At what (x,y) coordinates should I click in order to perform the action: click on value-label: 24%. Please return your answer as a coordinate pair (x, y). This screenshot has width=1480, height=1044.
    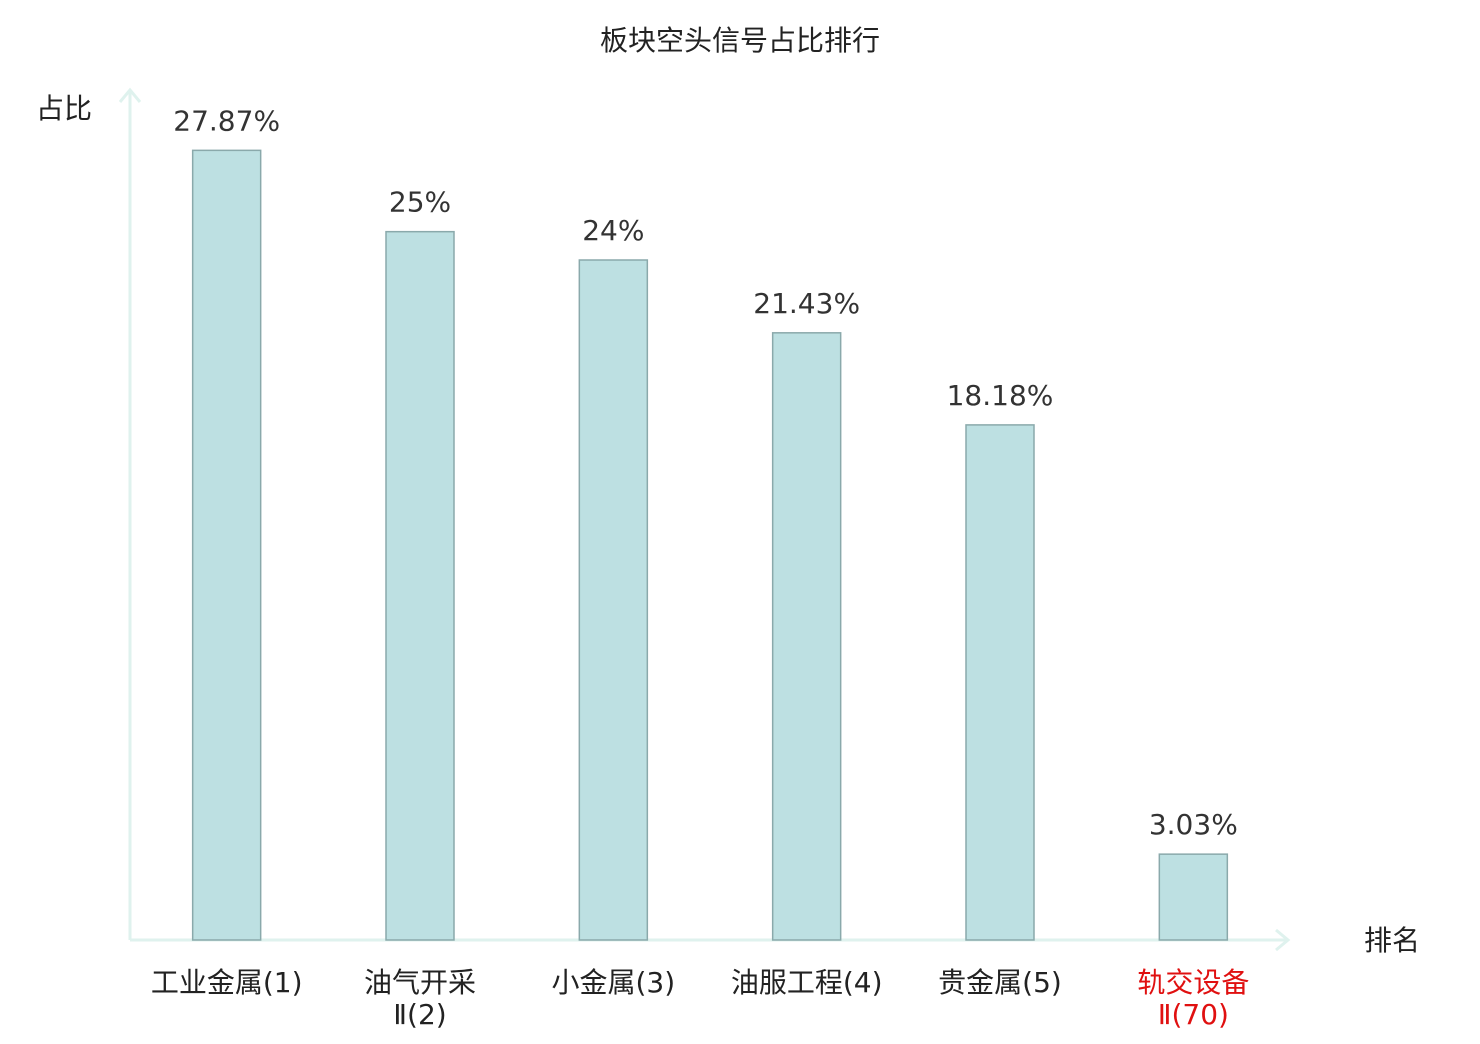
    Looking at the image, I should click on (613, 230).